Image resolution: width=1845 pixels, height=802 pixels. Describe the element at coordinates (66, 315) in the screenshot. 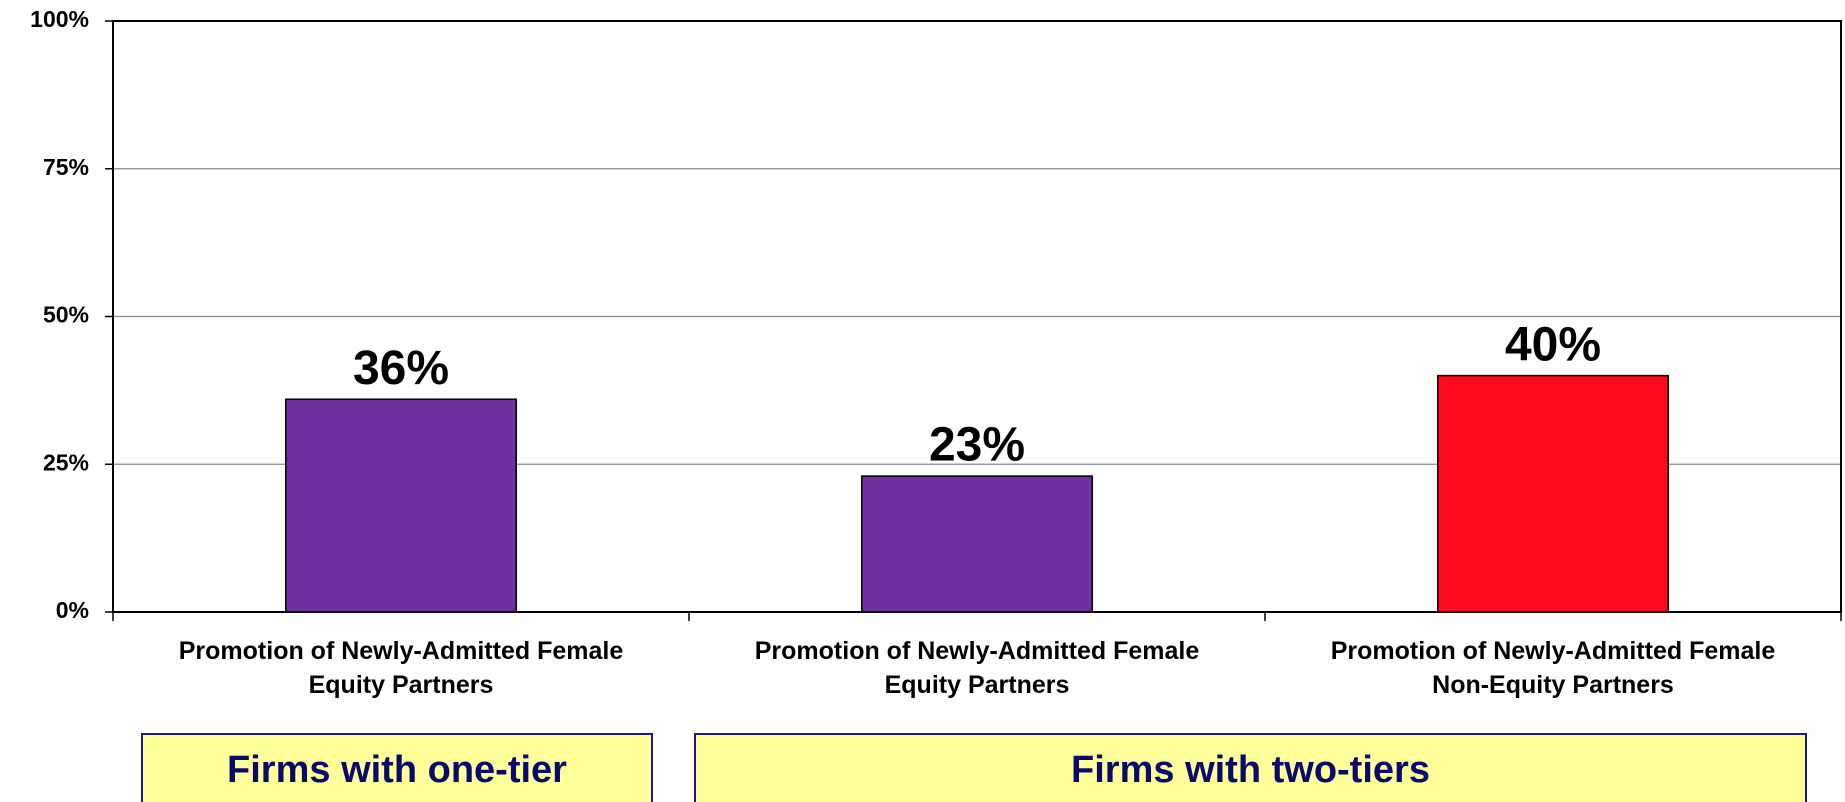

I see `y-tick-label: 50%` at that location.